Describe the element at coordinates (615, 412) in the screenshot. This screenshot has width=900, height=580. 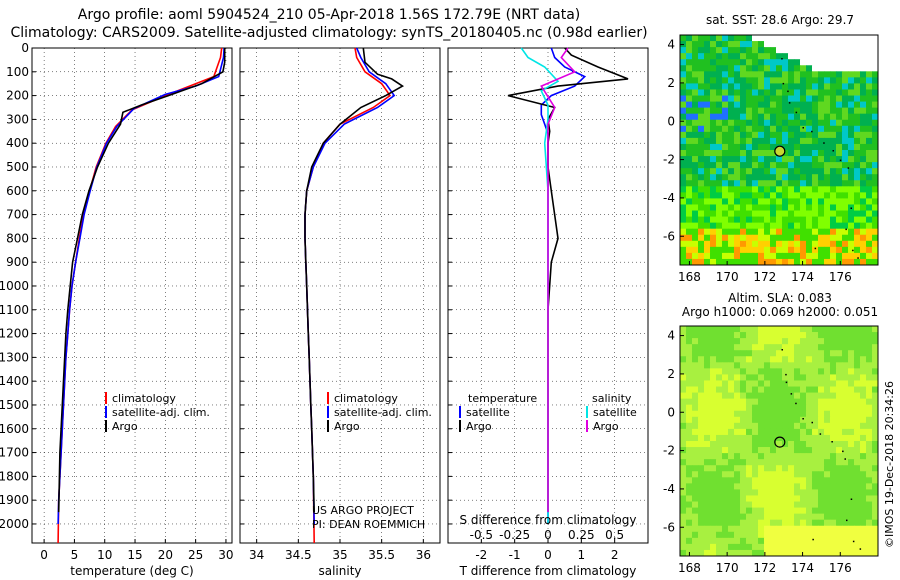
I see `legend-s-satellite-label: satellite` at that location.